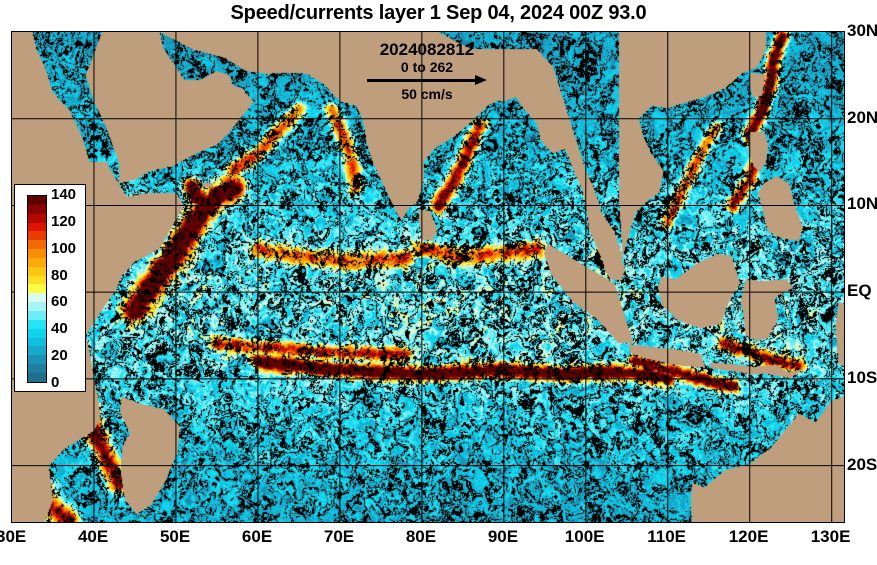 This screenshot has width=877, height=565. What do you see at coordinates (862, 30) in the screenshot?
I see `lat-tick-30N: 30N` at bounding box center [862, 30].